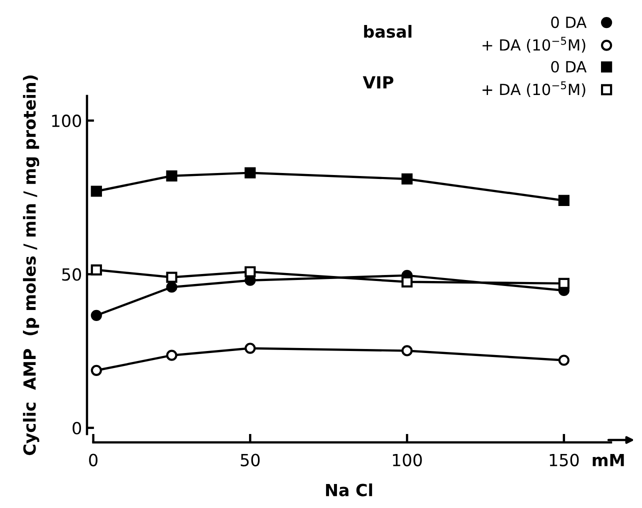  Describe the element at coordinates (349, 489) in the screenshot. I see `x-axis-title: Na Cl` at that location.